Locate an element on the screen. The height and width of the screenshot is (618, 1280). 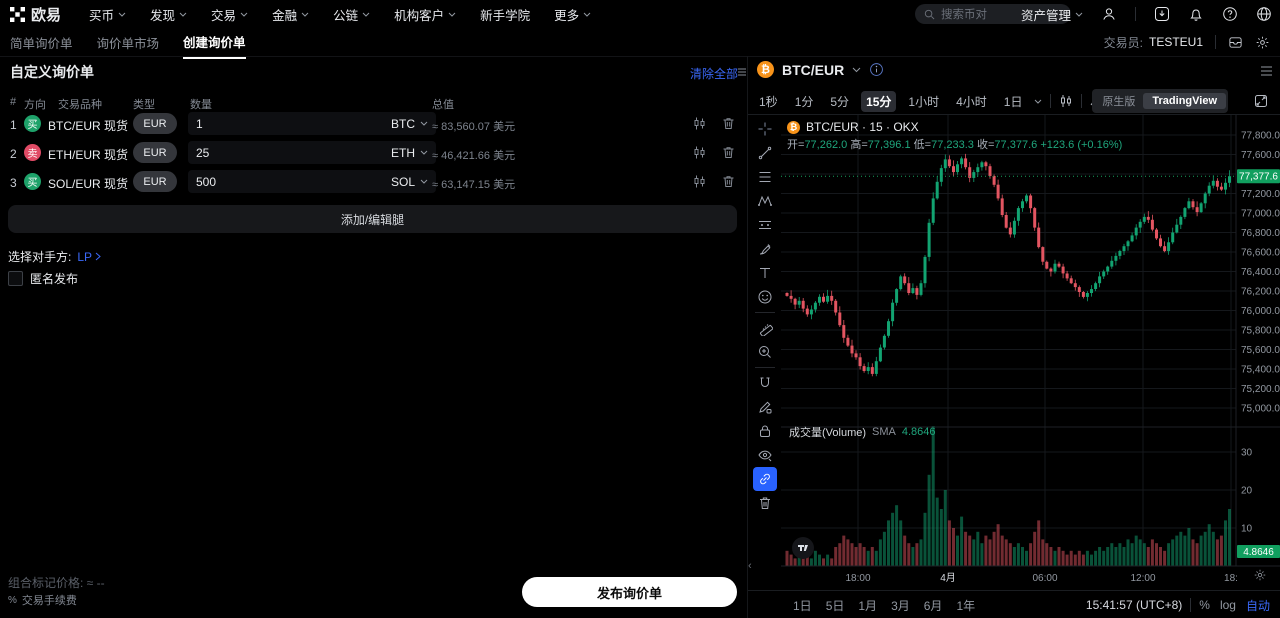
zoom-in-tool is located at coordinates (765, 352).